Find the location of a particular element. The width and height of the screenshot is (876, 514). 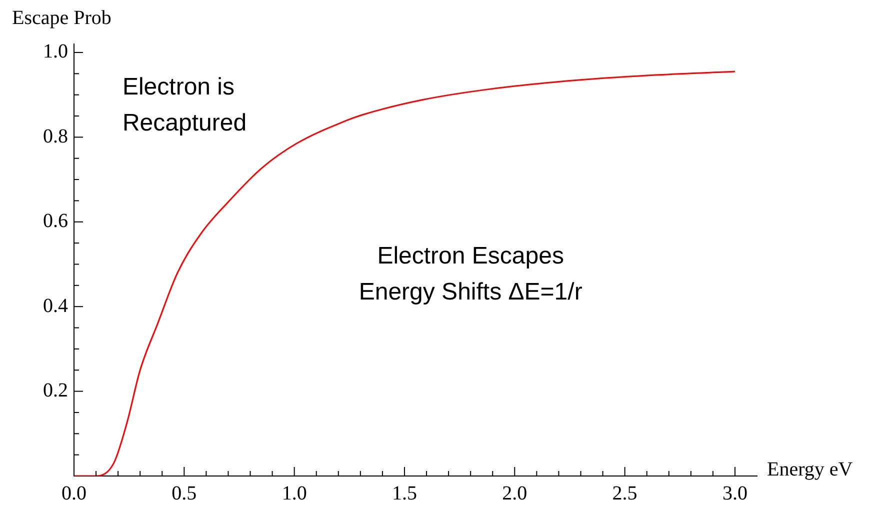

x-tick-label: 2.5 is located at coordinates (625, 493).